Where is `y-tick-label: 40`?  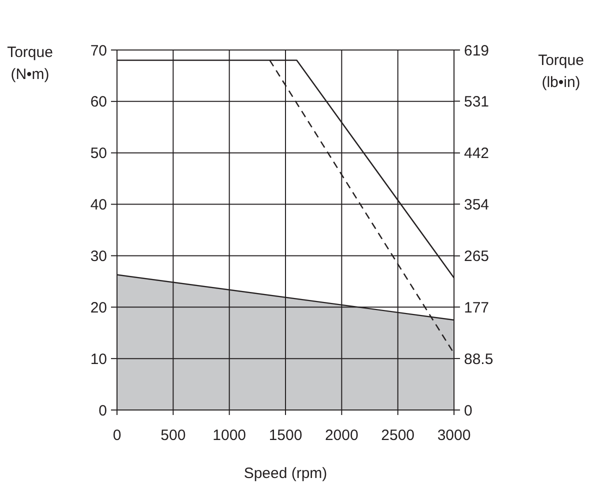 y-tick-label: 40 is located at coordinates (98, 205).